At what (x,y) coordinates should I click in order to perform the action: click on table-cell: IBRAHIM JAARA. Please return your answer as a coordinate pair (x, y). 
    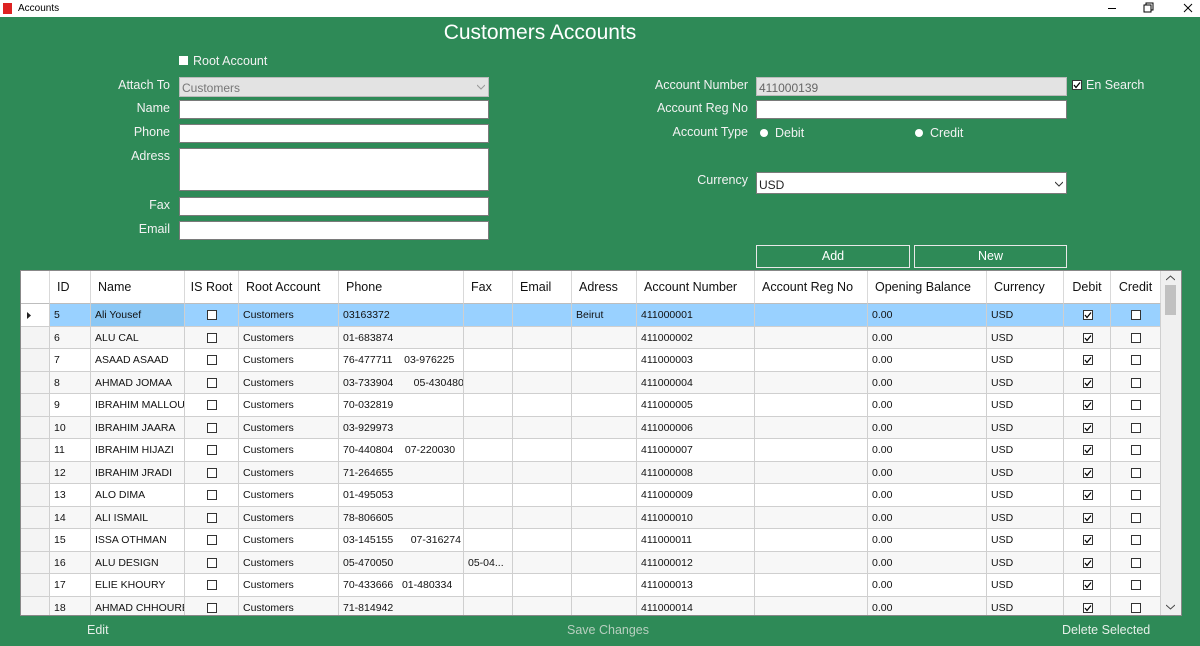
    Looking at the image, I should click on (138, 427).